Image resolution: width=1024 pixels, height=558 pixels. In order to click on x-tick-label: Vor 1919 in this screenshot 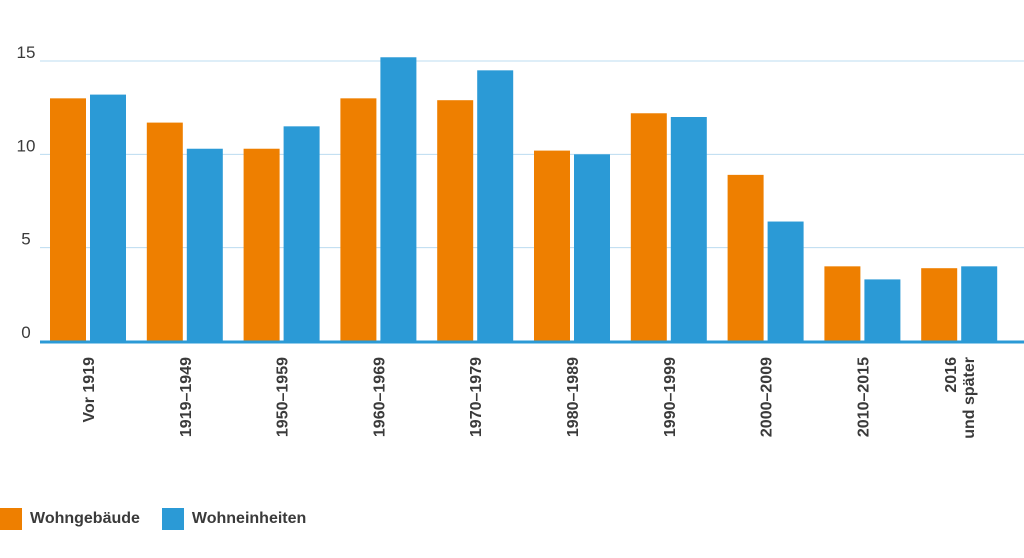, I will do `click(89, 390)`.